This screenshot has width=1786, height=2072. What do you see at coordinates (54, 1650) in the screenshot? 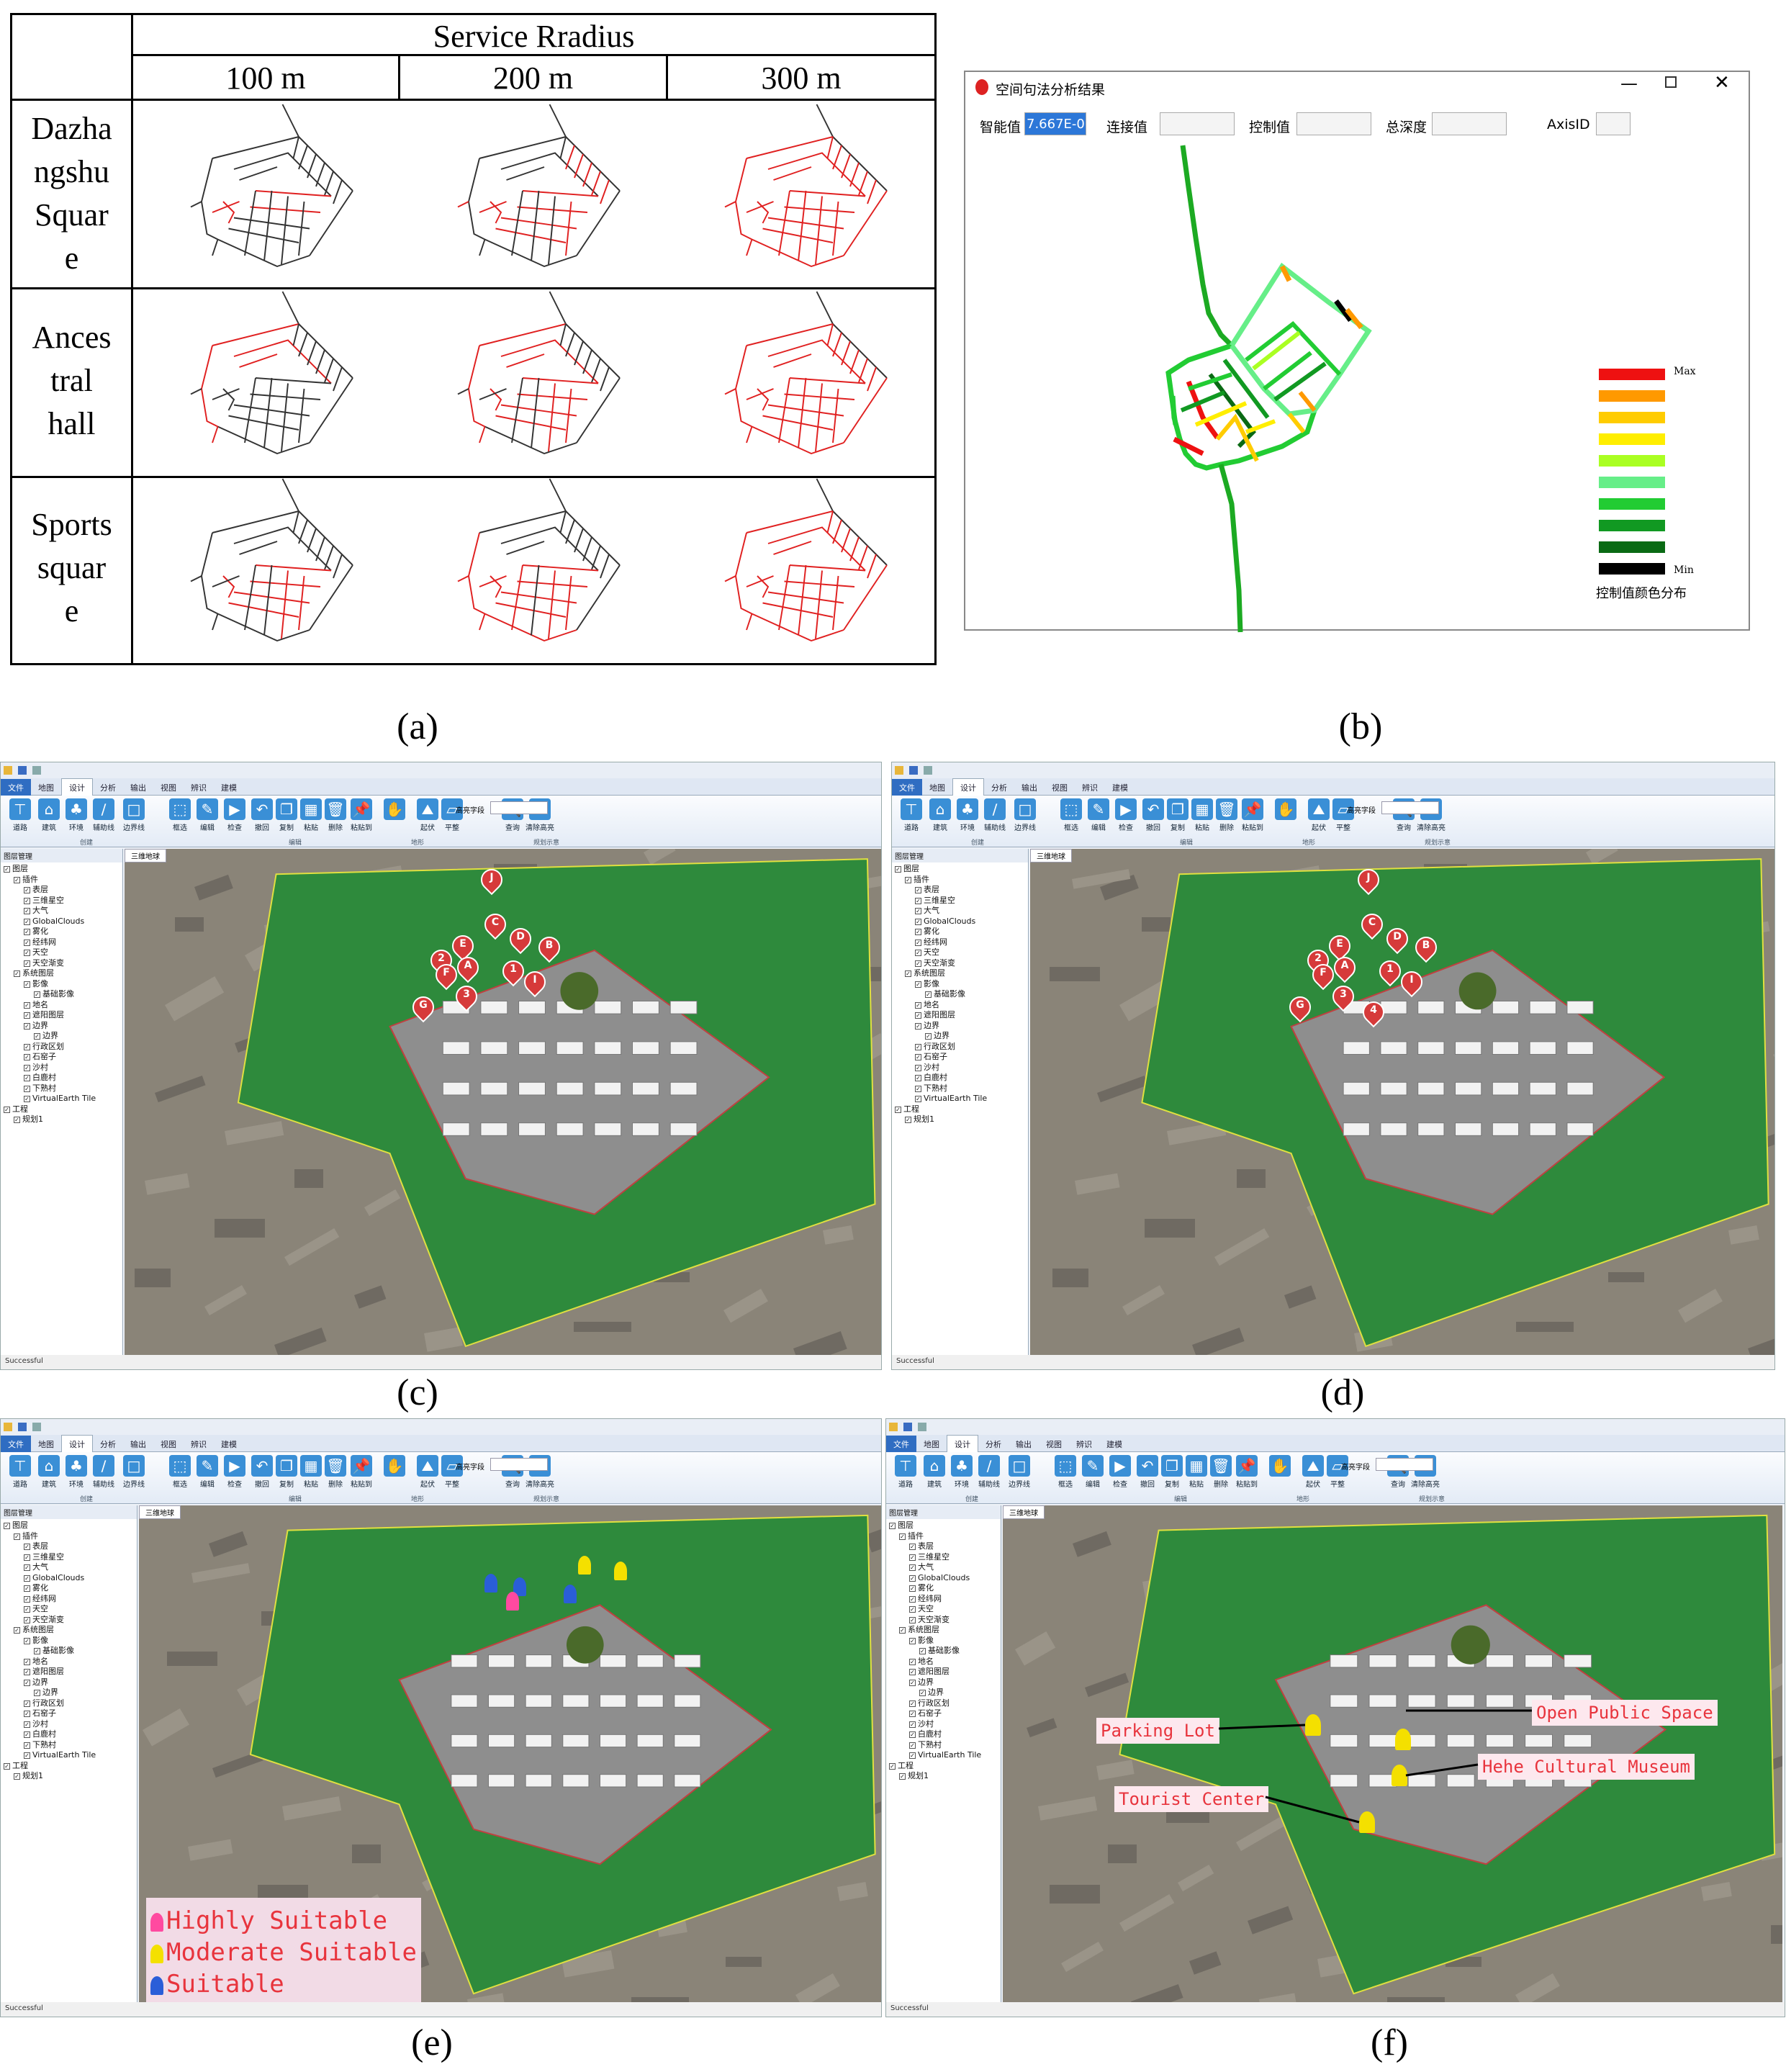
I see `tree-item: ✓ 基础影像` at bounding box center [54, 1650].